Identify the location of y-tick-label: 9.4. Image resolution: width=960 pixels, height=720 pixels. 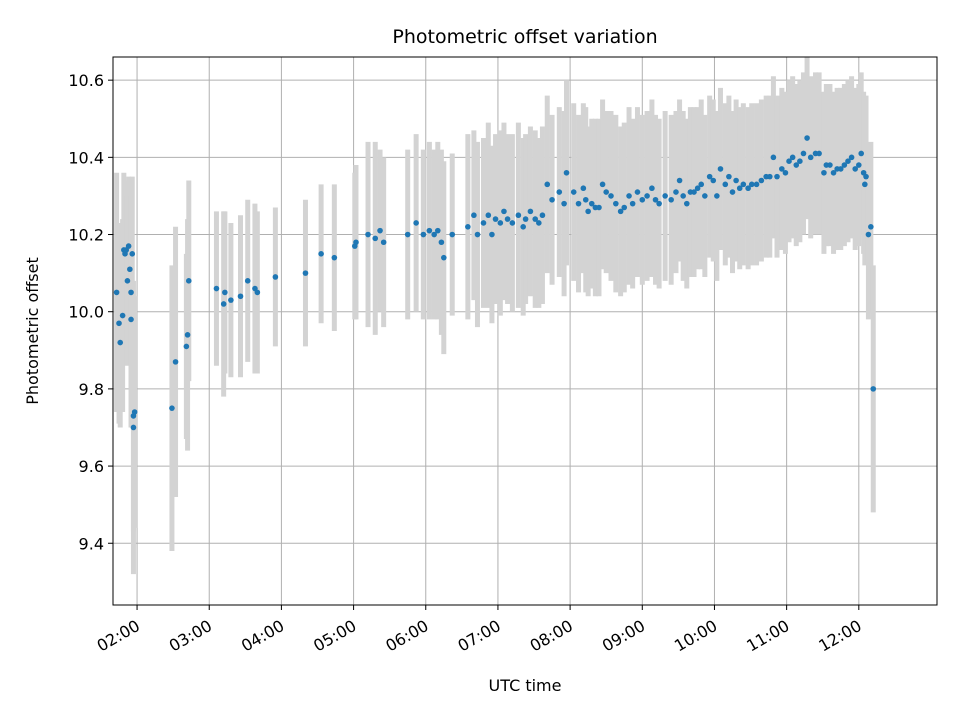
(91, 543).